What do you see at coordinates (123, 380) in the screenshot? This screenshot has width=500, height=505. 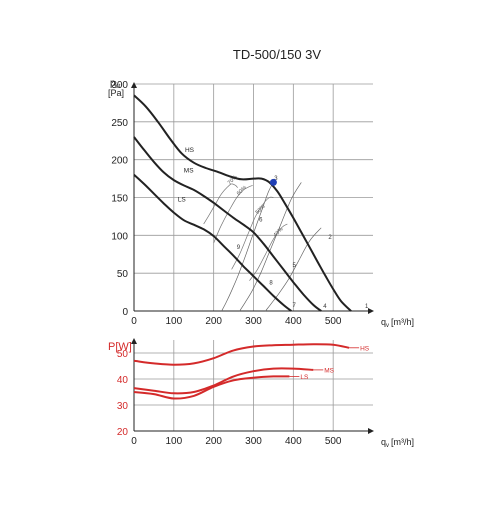 I see `y-tick-label: 40` at bounding box center [123, 380].